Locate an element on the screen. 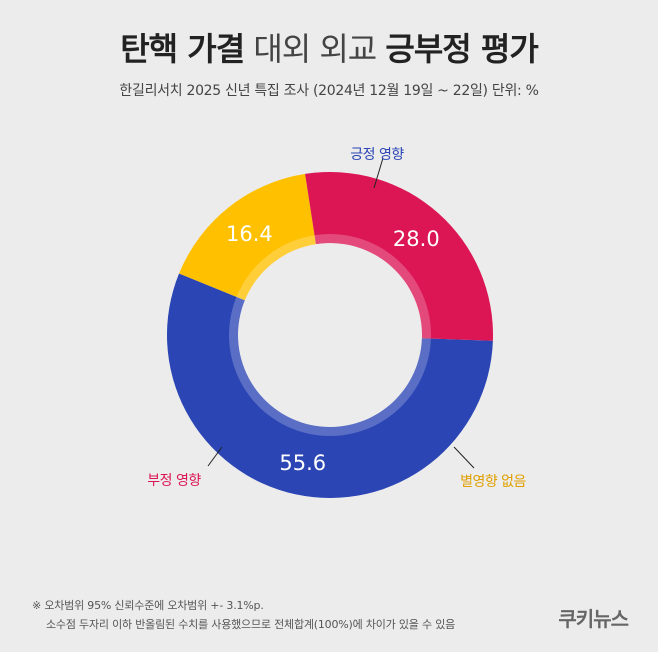 The image size is (658, 652). brand-logo-text: 쿠키뉴스 is located at coordinates (593, 619).